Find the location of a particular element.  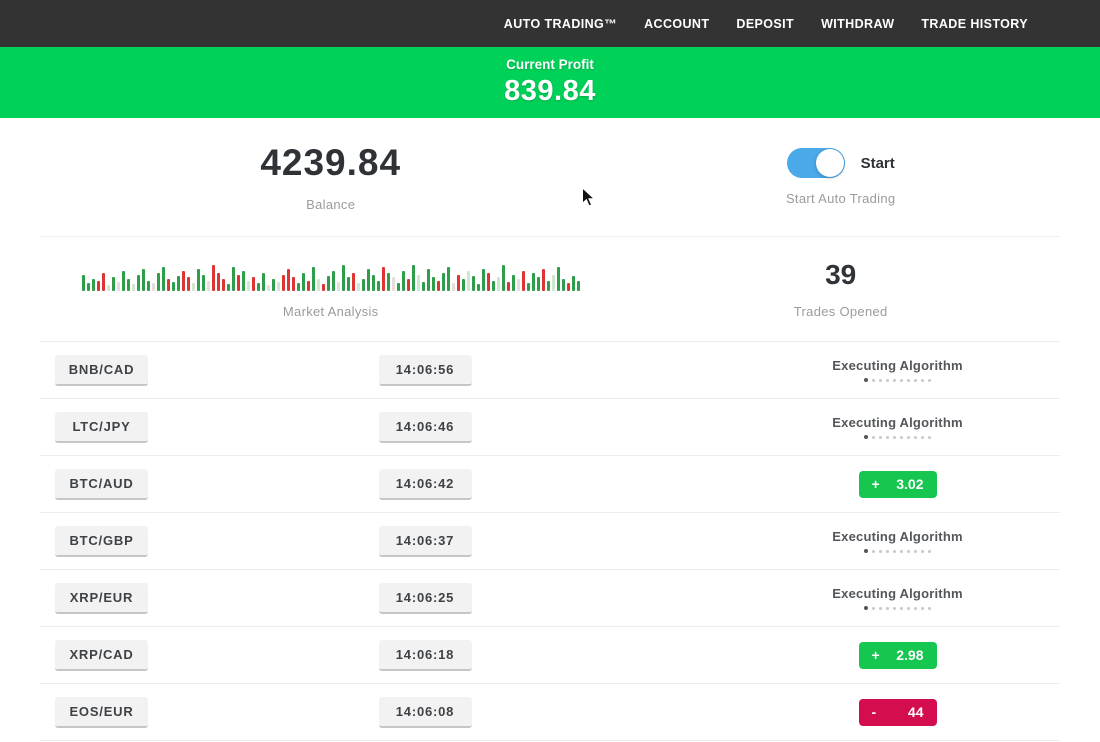

trade-row: BNB/CAD 14:06:56 Executing Algorithm is located at coordinates (550, 370).